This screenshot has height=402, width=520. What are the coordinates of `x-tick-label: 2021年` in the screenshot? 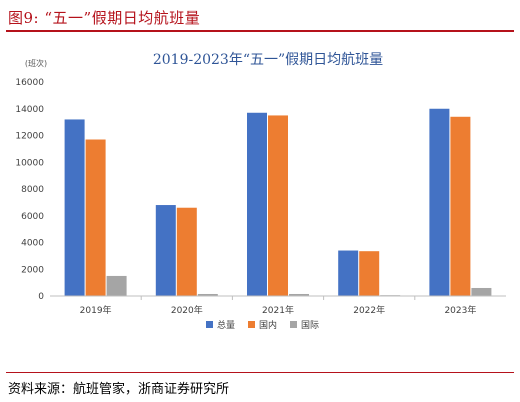 It's located at (278, 310).